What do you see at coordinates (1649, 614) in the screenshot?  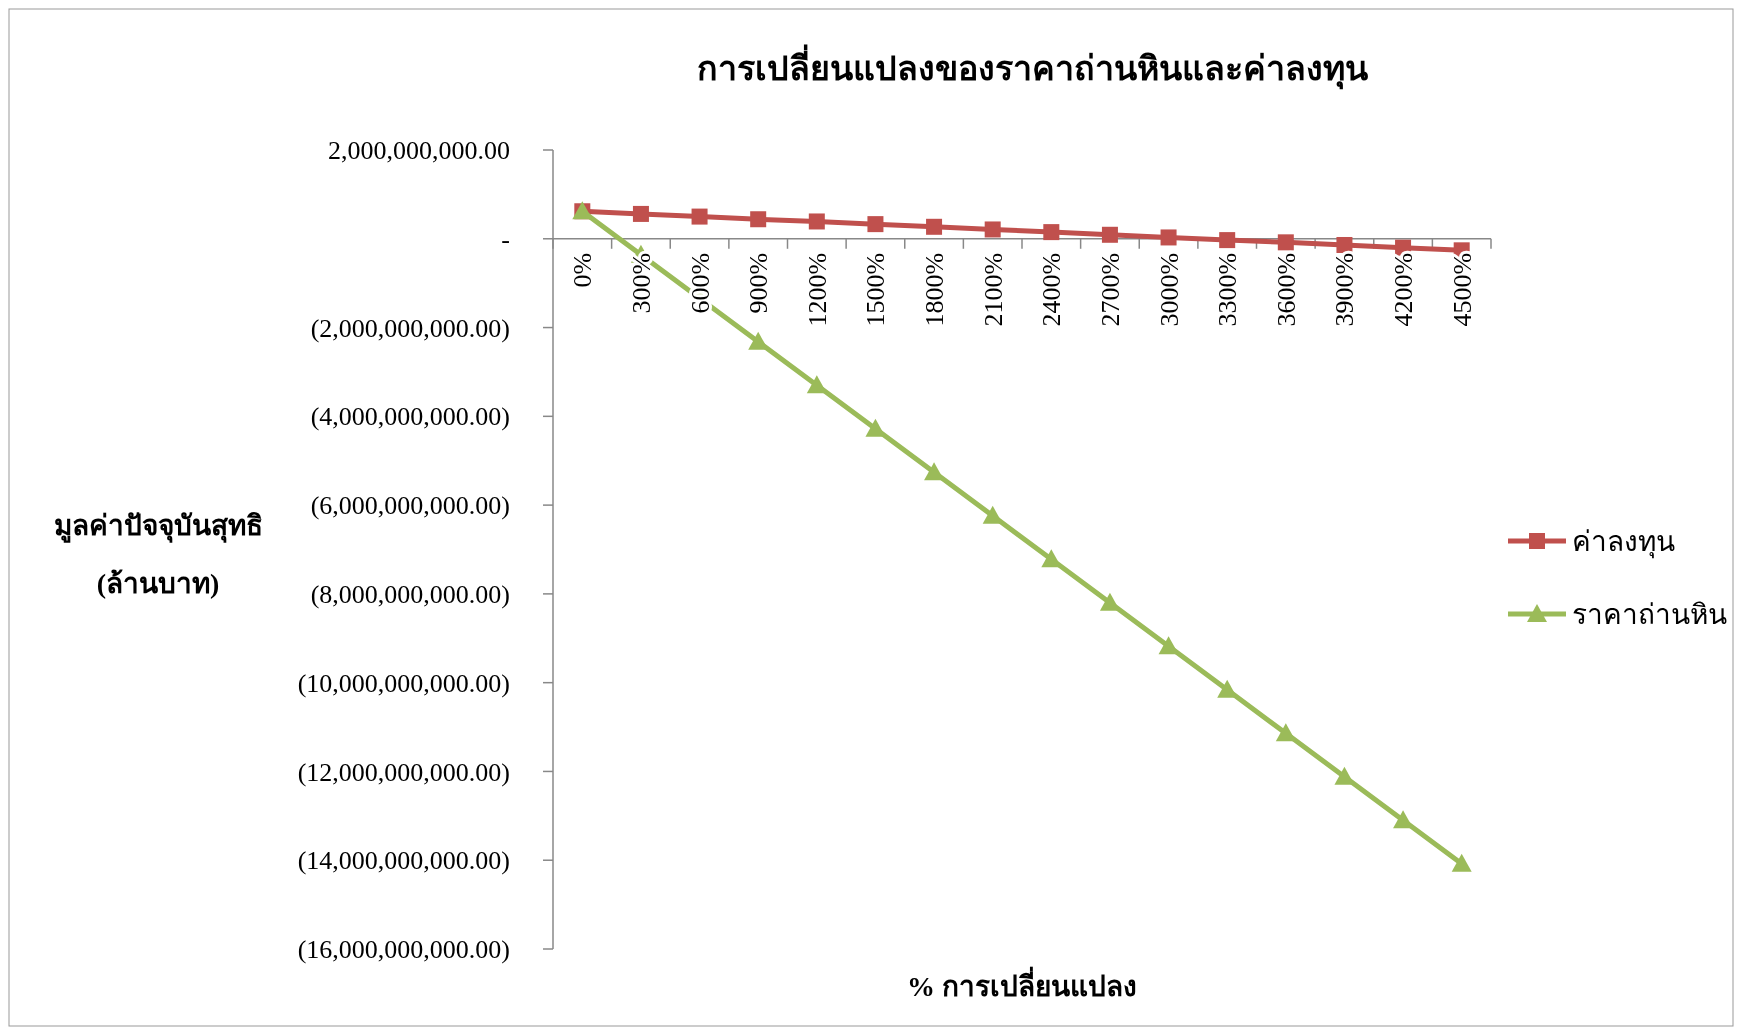 I see `legend-label: ราคาถ่านหิน` at bounding box center [1649, 614].